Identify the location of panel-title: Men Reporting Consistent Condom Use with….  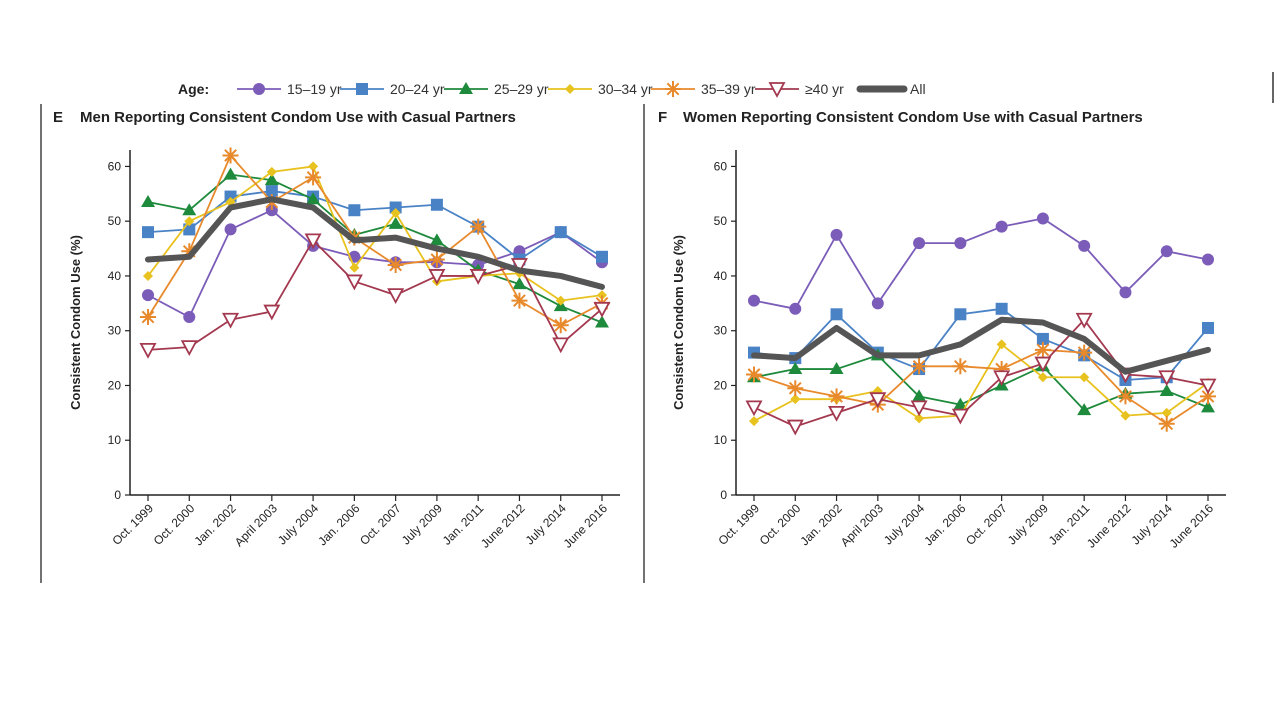
(298, 117).